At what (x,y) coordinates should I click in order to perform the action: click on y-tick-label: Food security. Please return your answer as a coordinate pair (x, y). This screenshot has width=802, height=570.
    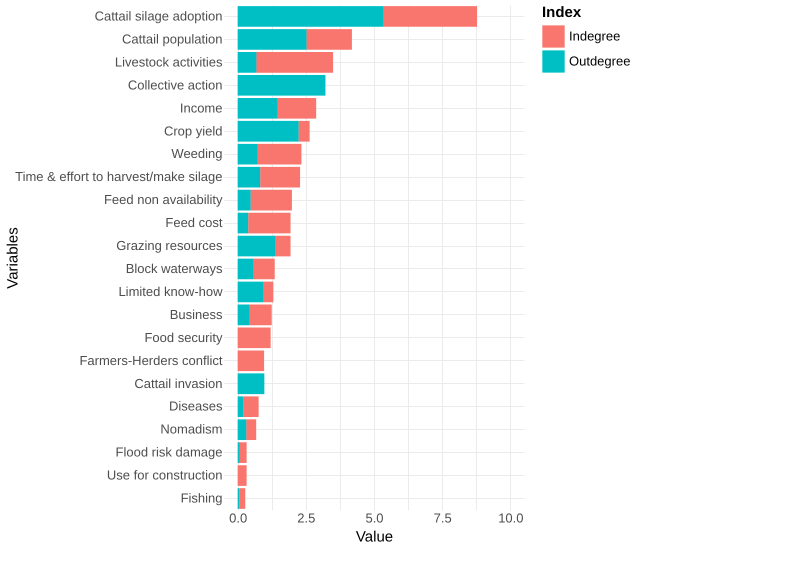
    Looking at the image, I should click on (183, 337).